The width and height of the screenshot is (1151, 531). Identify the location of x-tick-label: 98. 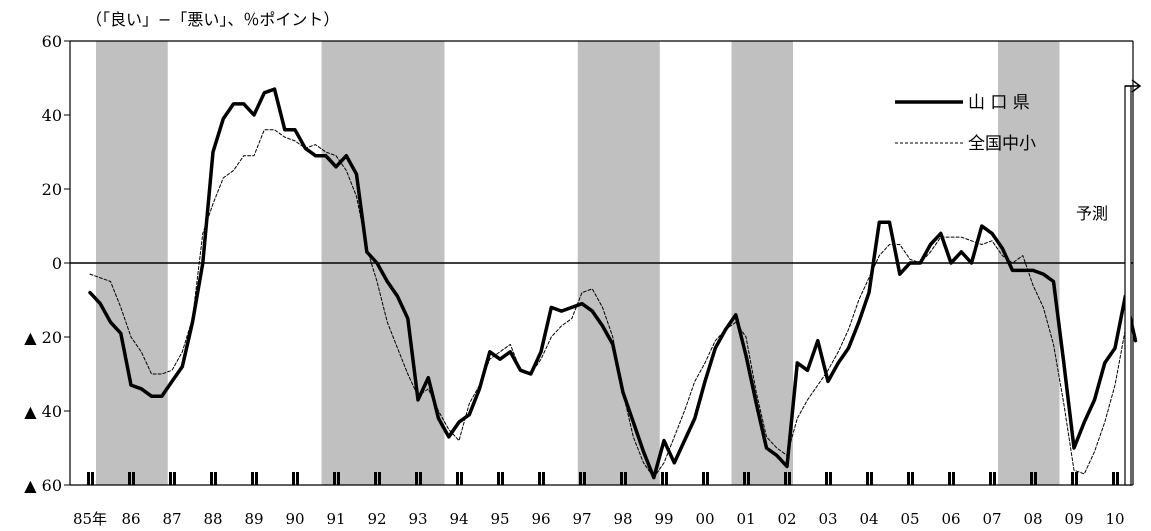
(622, 519).